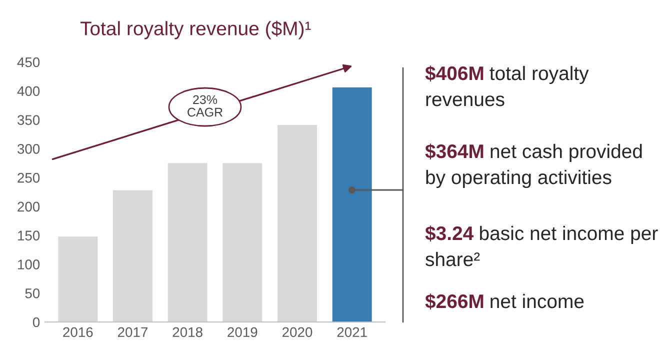 The height and width of the screenshot is (358, 668). Describe the element at coordinates (205, 106) in the screenshot. I see `annotation: 23% CAGR` at that location.